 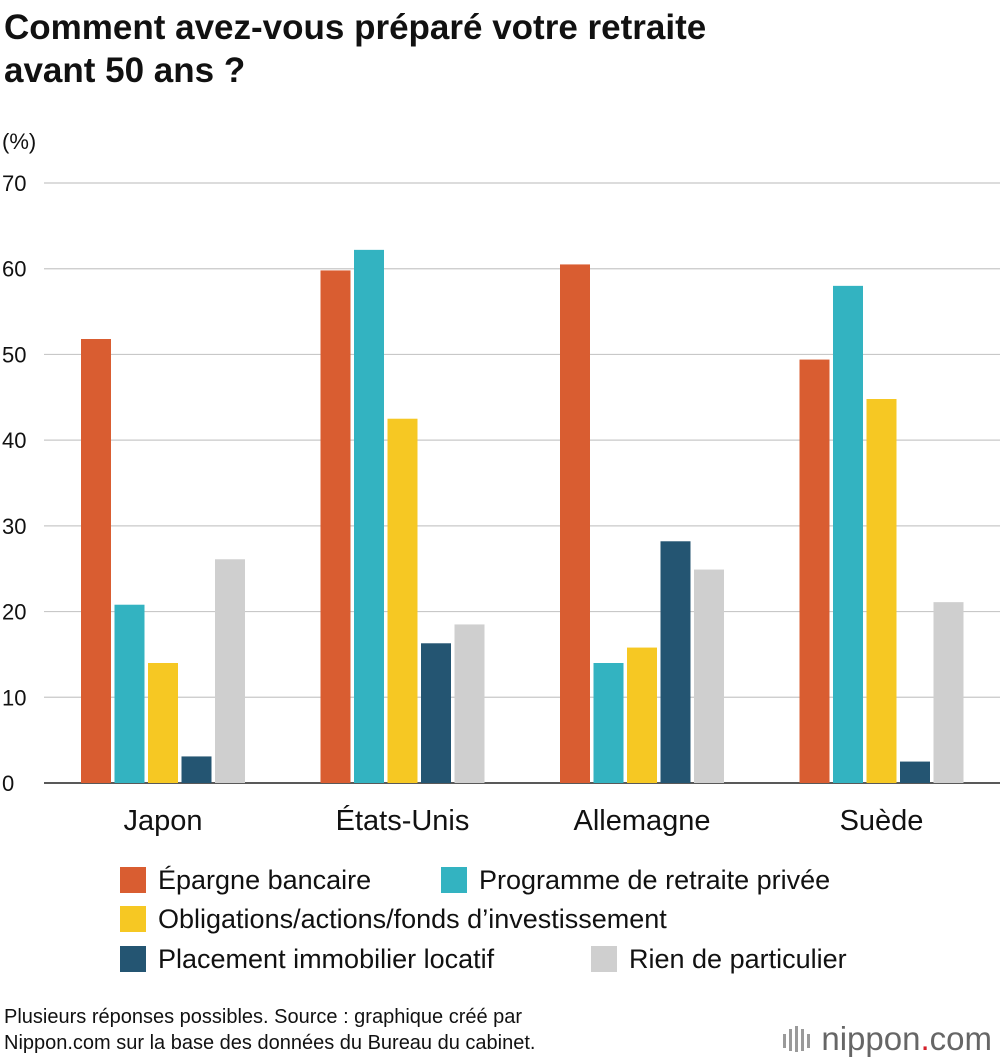 I want to click on y-tick-label: 0, so click(x=8, y=783).